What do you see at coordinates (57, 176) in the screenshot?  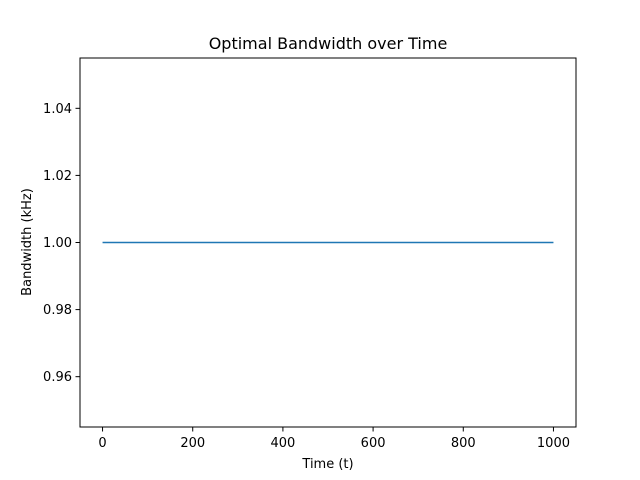 I see `y-tick-label: 1.02` at bounding box center [57, 176].